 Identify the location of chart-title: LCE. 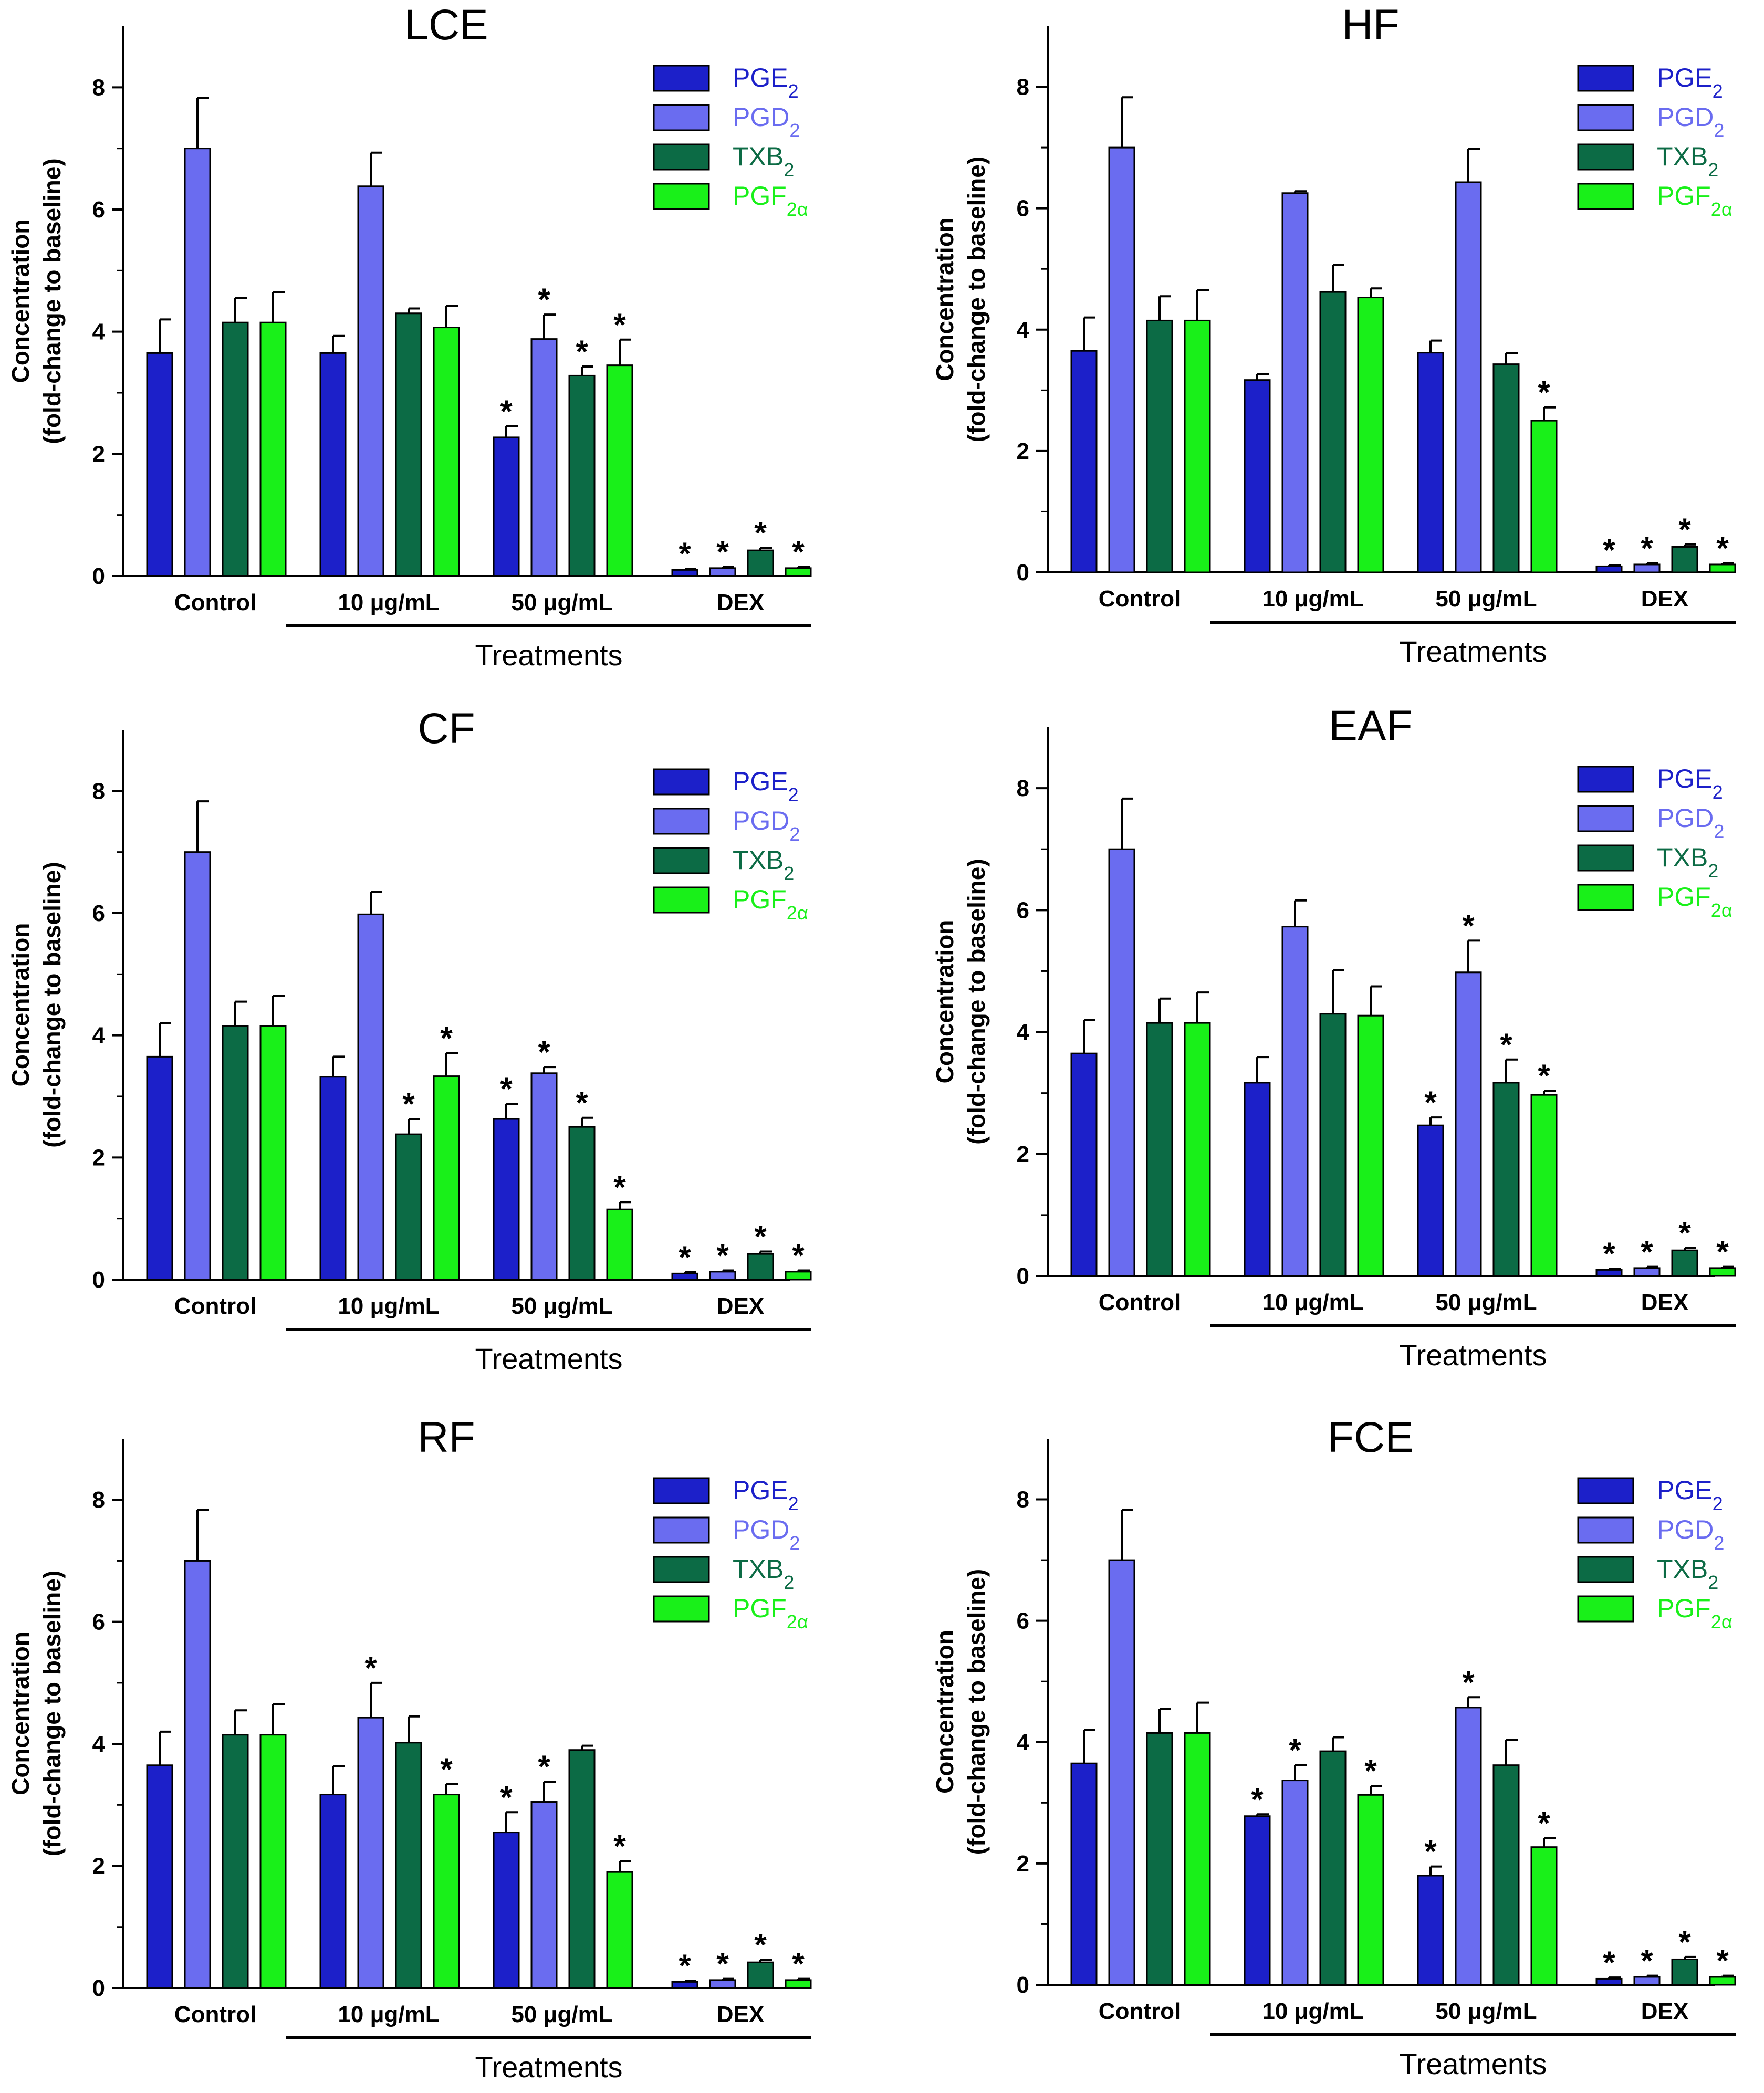
(446, 25).